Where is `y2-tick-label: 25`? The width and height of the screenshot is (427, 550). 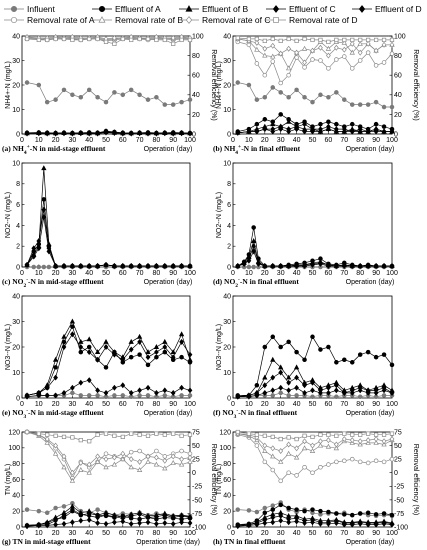
y2-tick-label: 25 is located at coordinates (196, 460).